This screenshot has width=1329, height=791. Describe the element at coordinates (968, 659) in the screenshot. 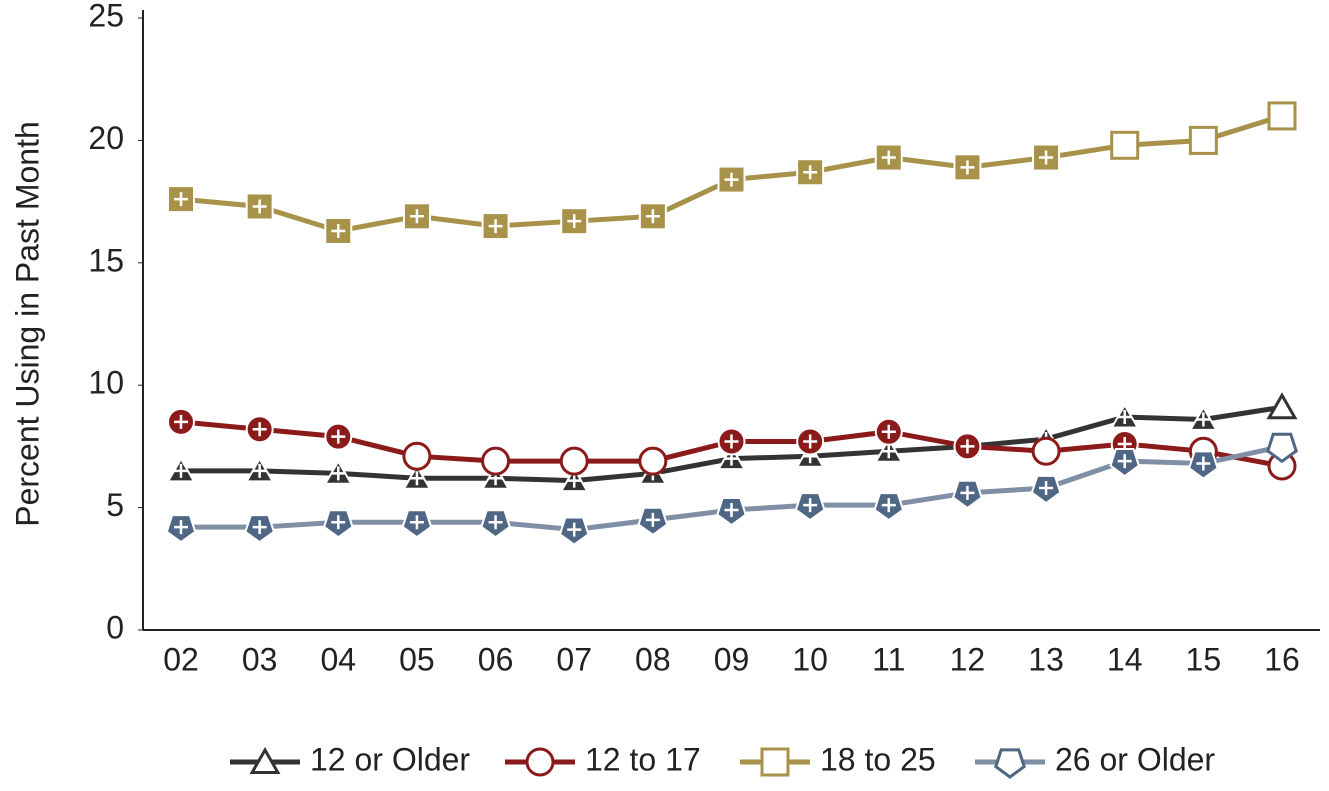

I see `x-tick-label: 12` at that location.